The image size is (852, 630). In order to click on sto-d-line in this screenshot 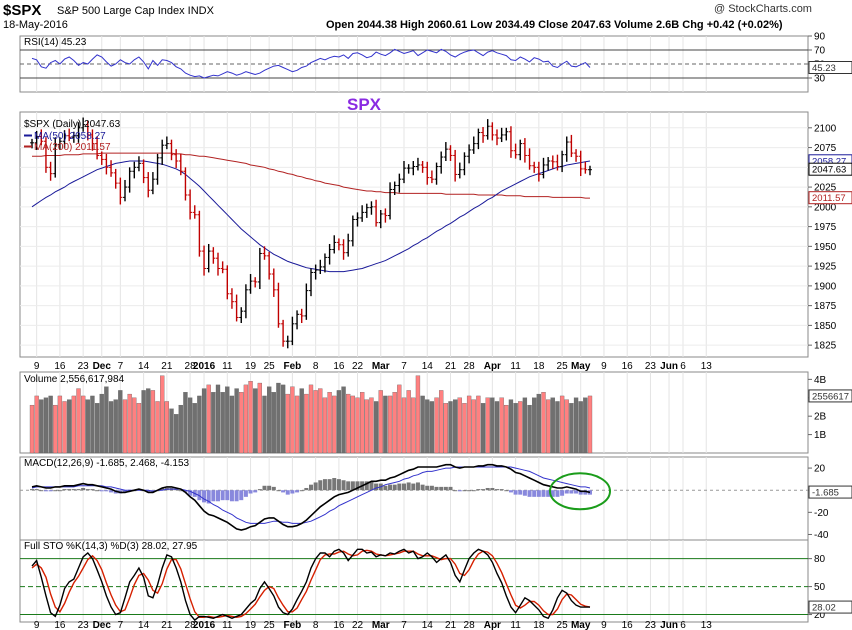, I will do `click(311, 584)`.